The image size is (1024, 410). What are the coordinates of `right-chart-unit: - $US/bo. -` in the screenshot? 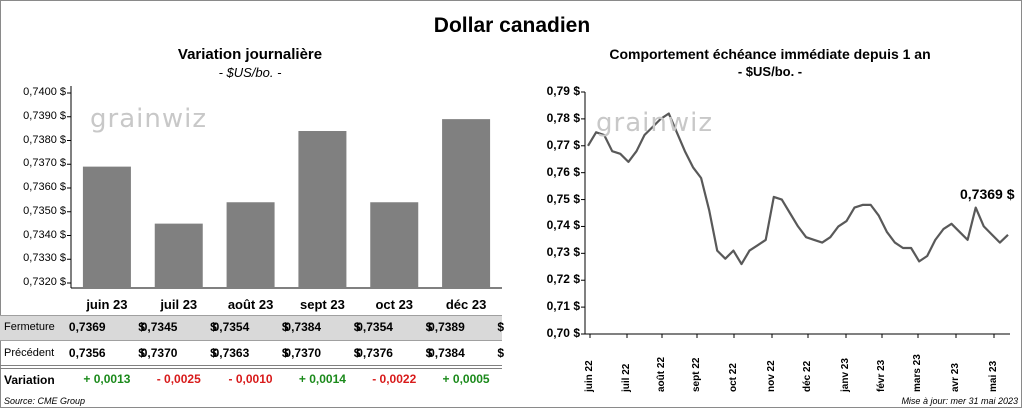 It's located at (770, 71).